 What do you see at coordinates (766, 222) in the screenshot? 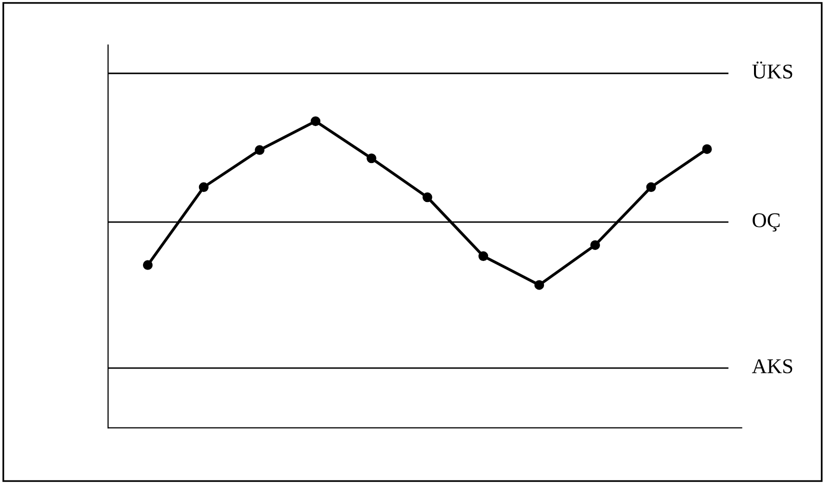
I see `ref-line-label: OÇ` at bounding box center [766, 222].